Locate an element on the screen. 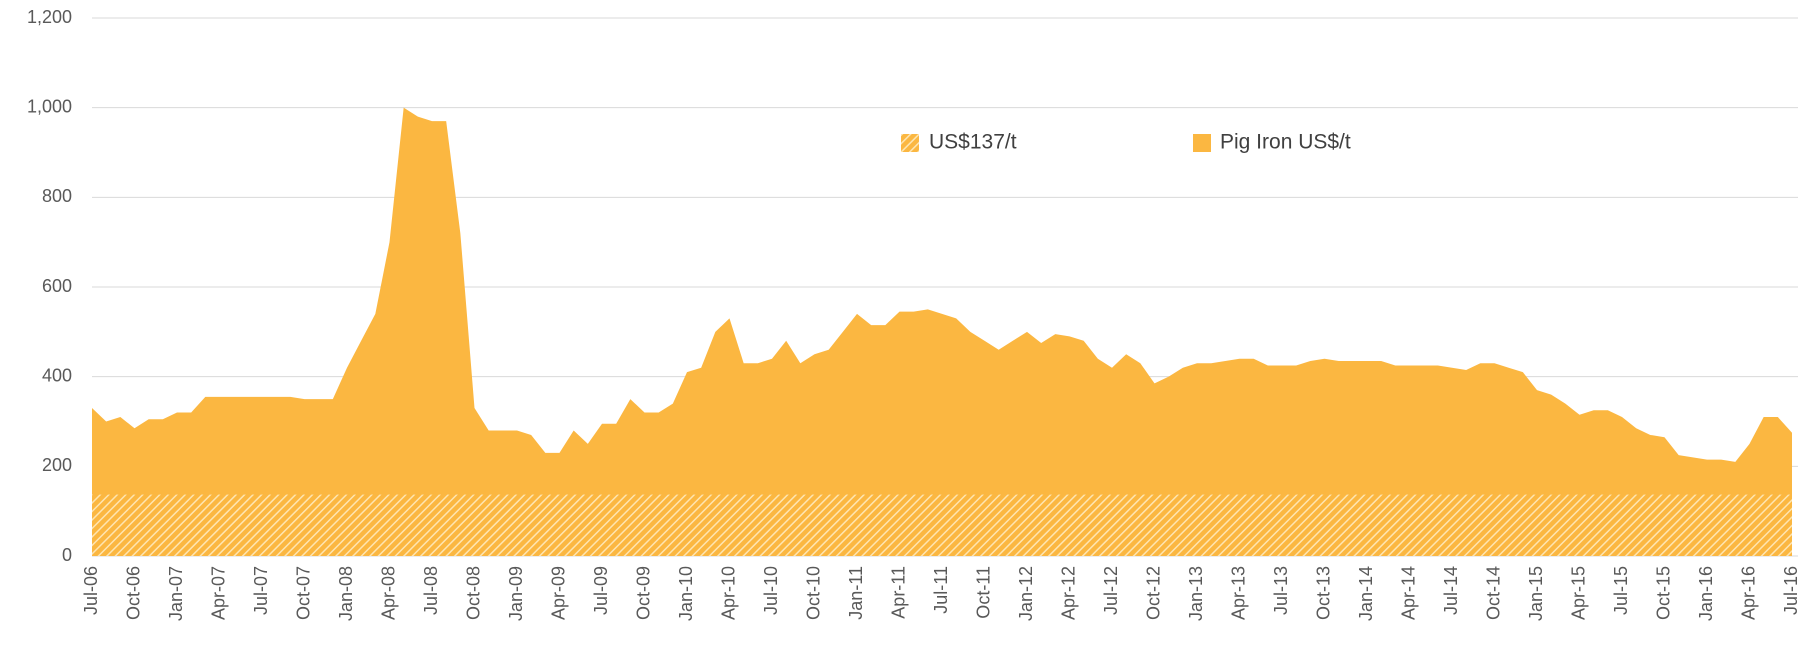 Image resolution: width=1798 pixels, height=646 pixels. x-tick-label: Jan-08 is located at coordinates (346, 593).